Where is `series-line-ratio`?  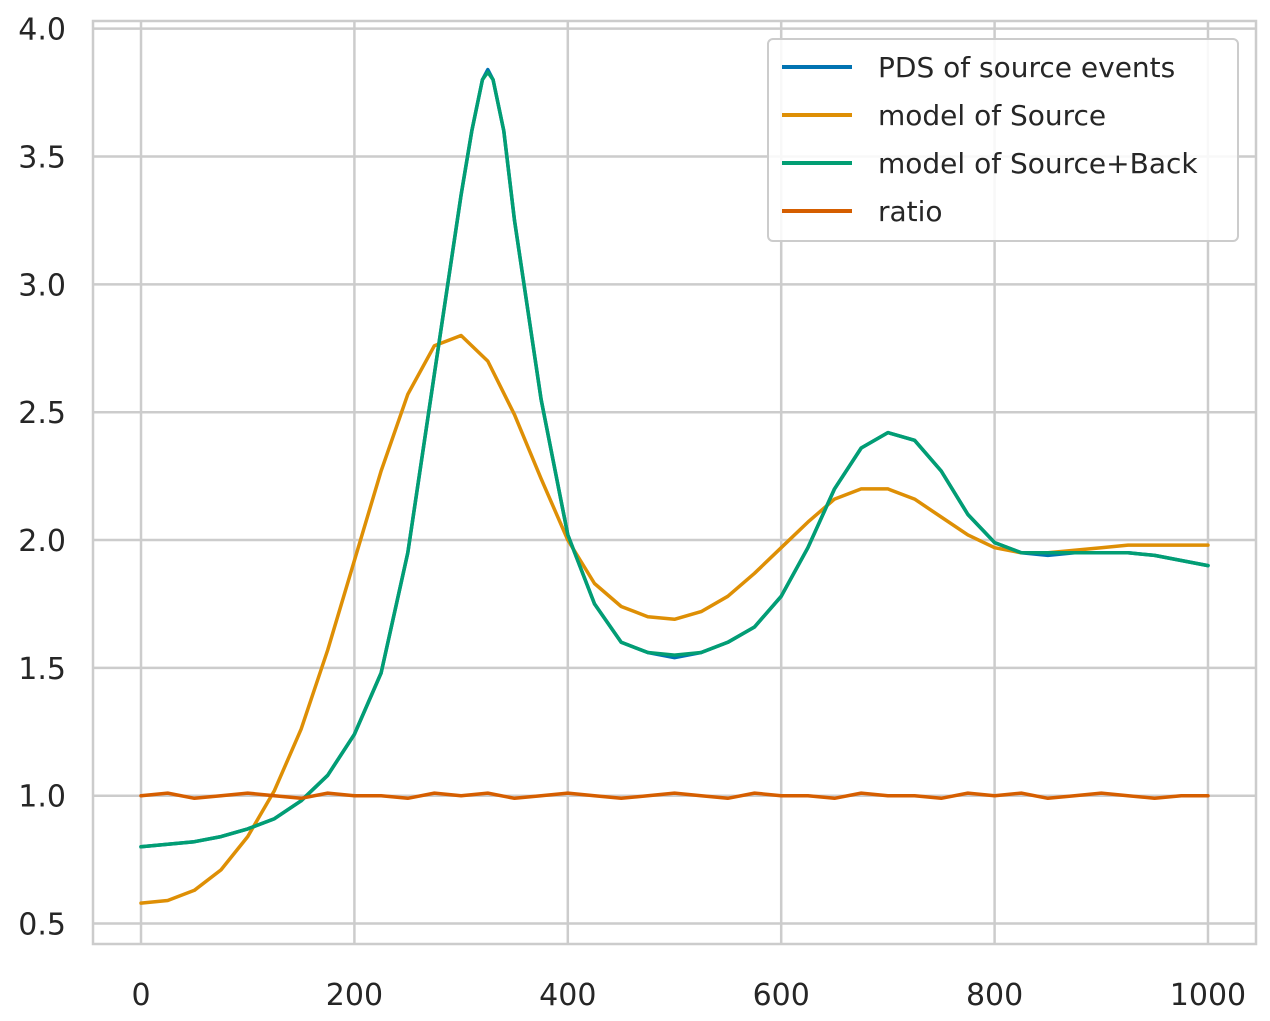
series-line-ratio is located at coordinates (674, 796).